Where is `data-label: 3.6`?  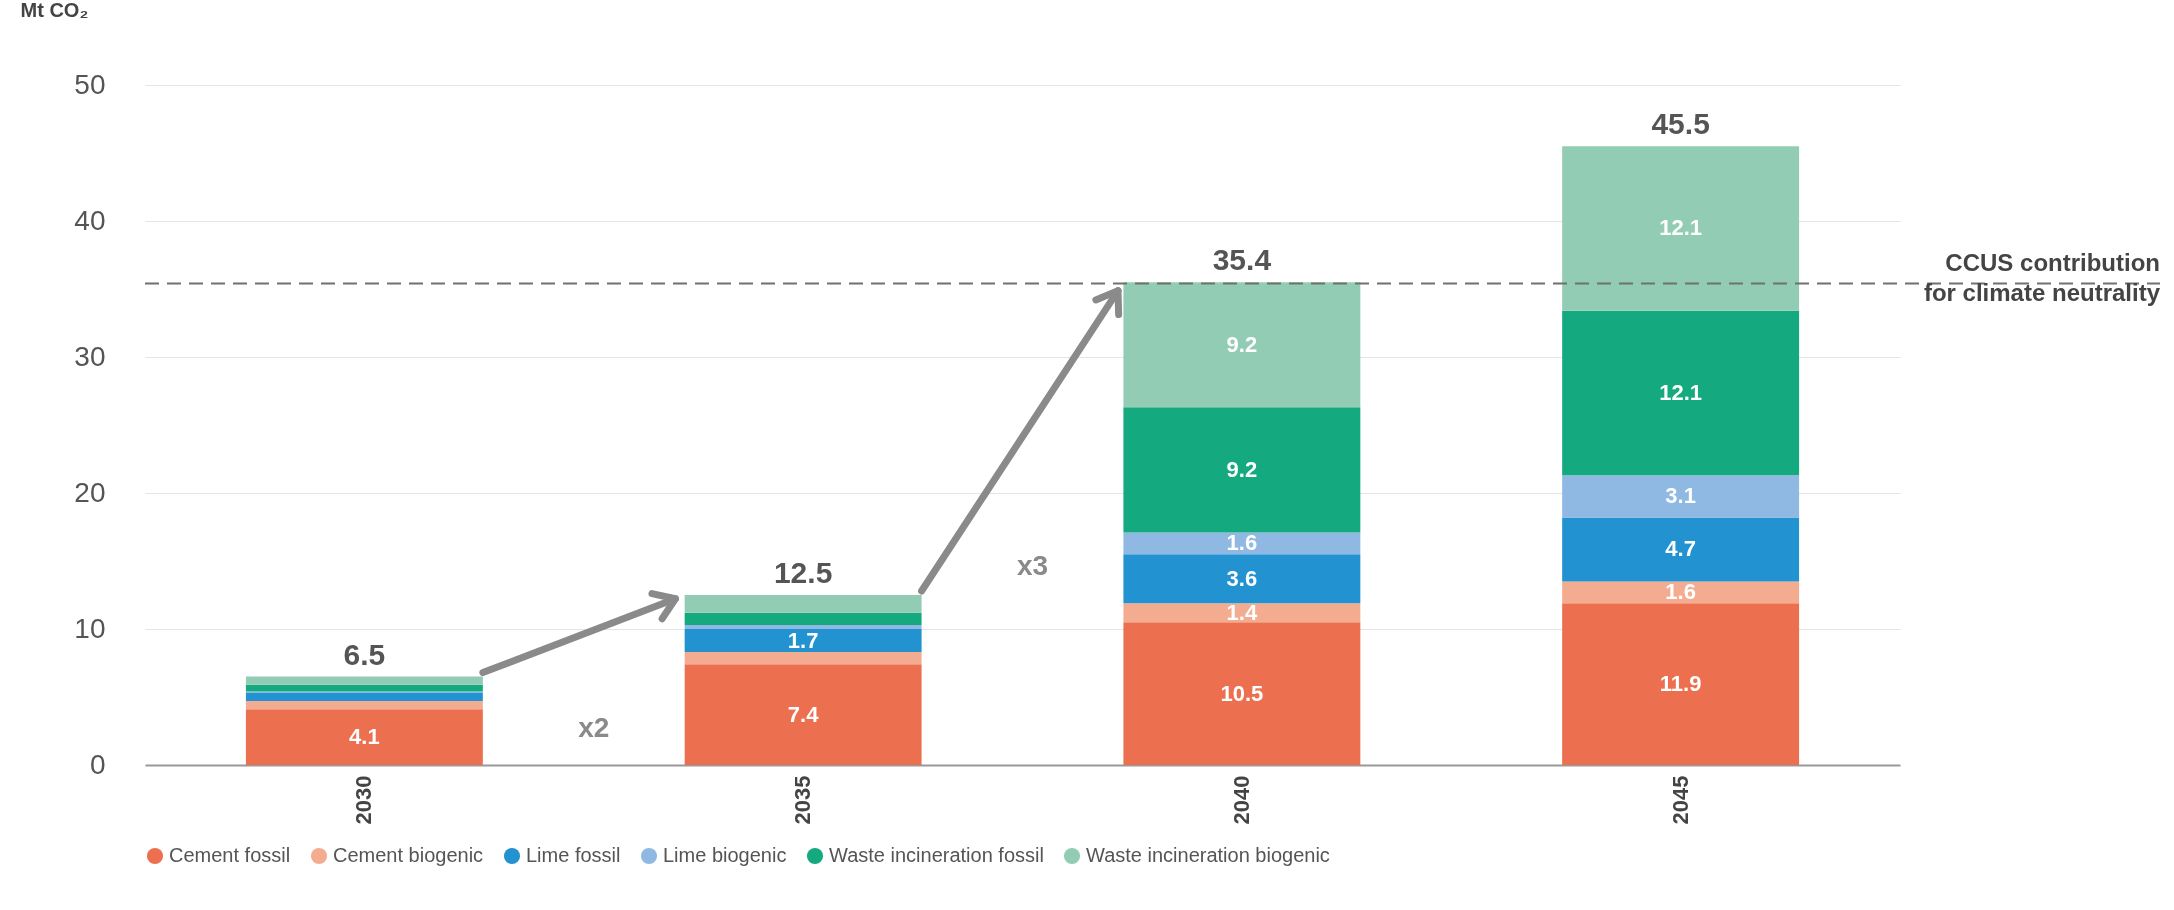 data-label: 3.6 is located at coordinates (1242, 578).